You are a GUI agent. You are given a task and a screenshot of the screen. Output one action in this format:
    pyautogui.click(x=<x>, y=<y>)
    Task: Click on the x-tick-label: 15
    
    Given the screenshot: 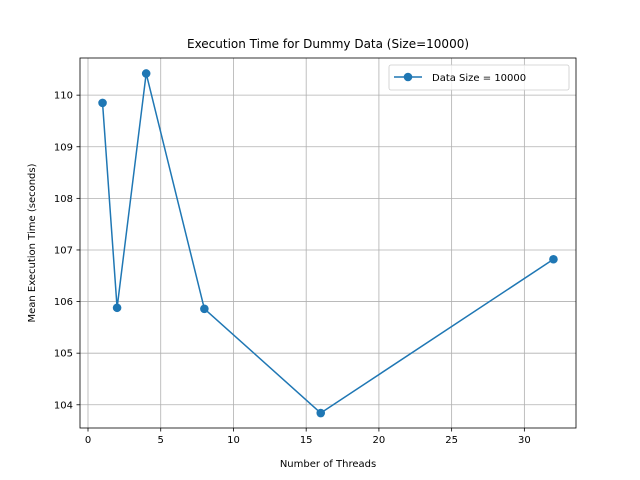 What is the action you would take?
    pyautogui.click(x=306, y=440)
    